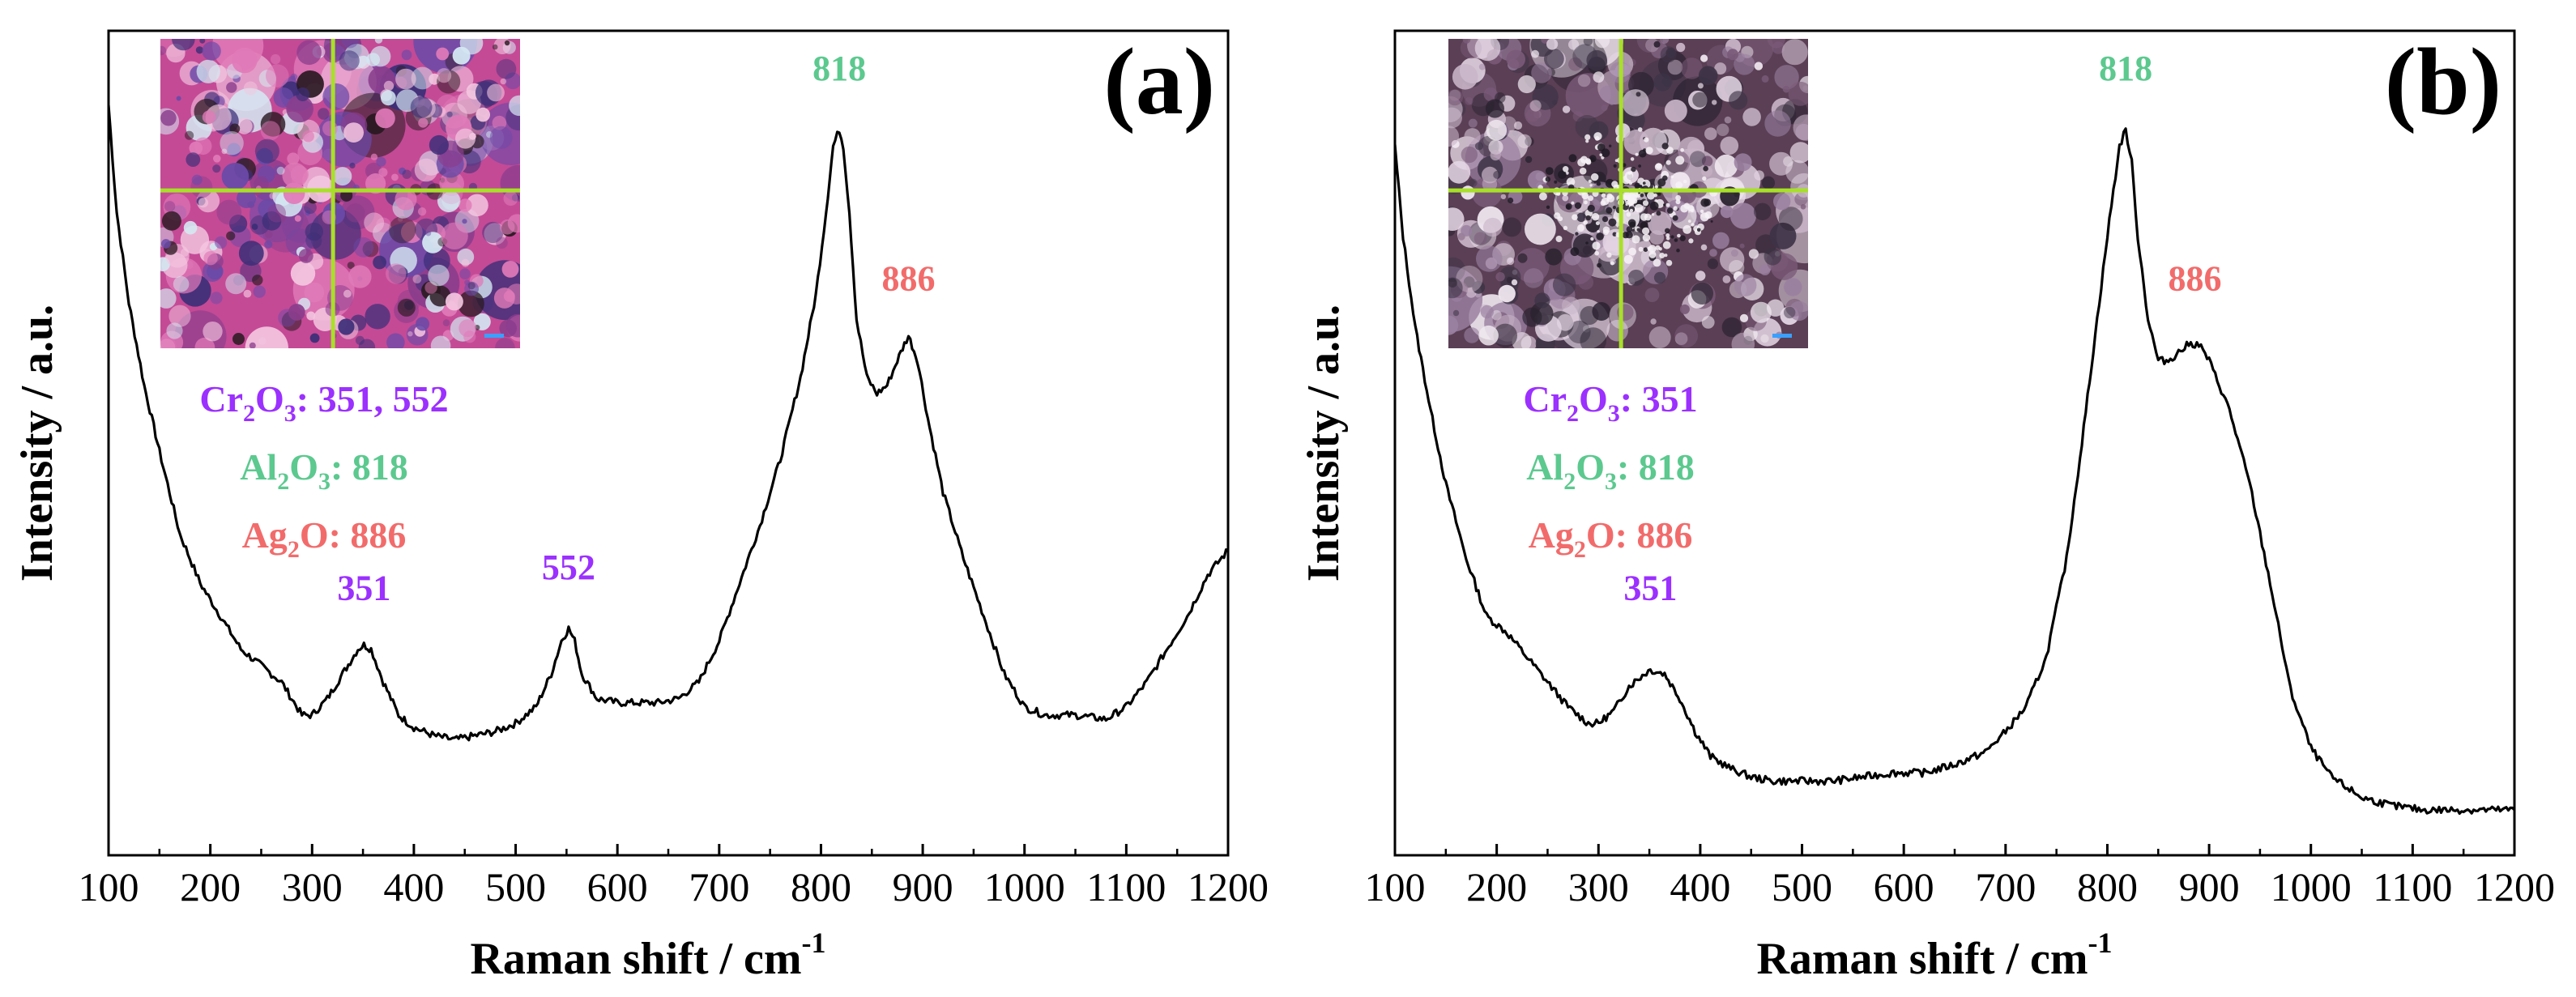  What do you see at coordinates (1628, 193) in the screenshot?
I see `inset-micrograph-b` at bounding box center [1628, 193].